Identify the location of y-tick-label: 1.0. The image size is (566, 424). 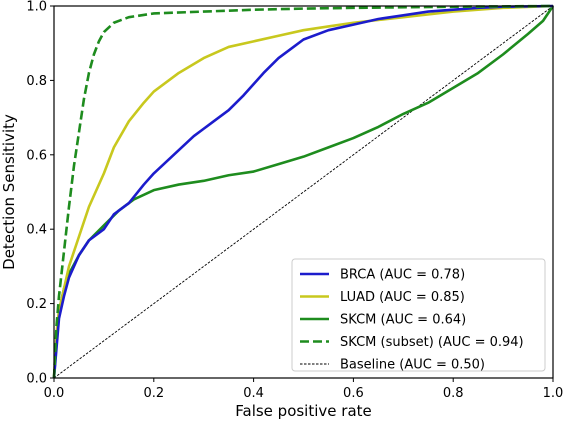
(36, 7).